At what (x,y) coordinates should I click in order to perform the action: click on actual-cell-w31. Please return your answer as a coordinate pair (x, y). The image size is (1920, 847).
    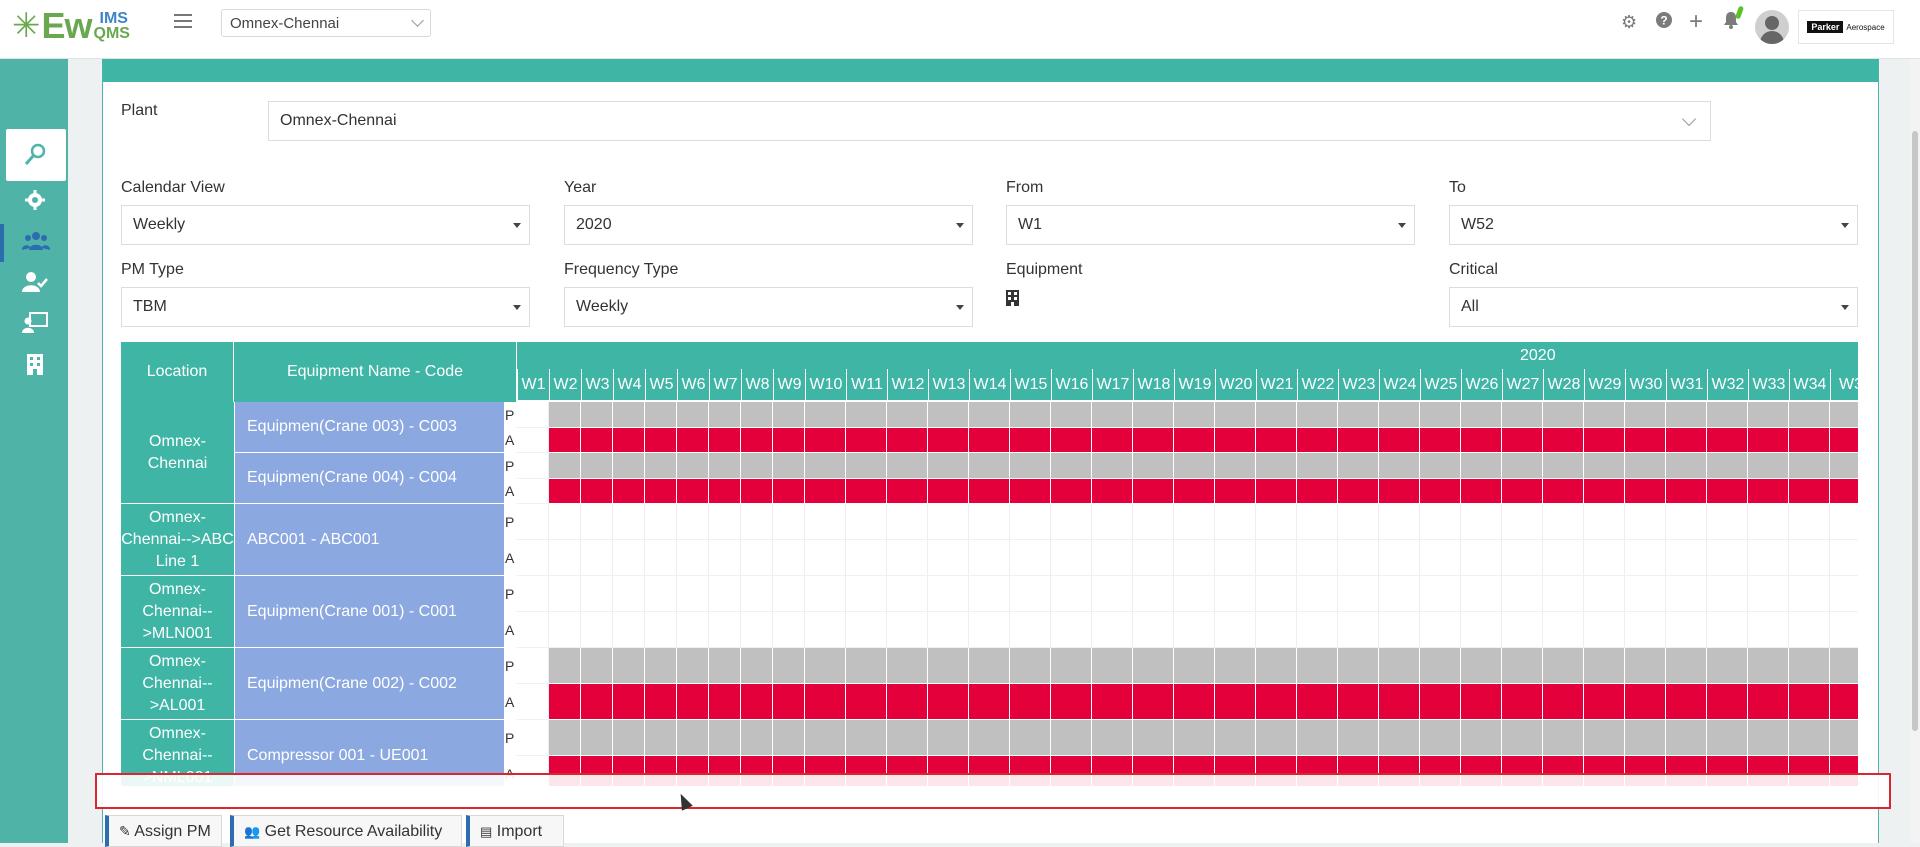
    Looking at the image, I should click on (1686, 558).